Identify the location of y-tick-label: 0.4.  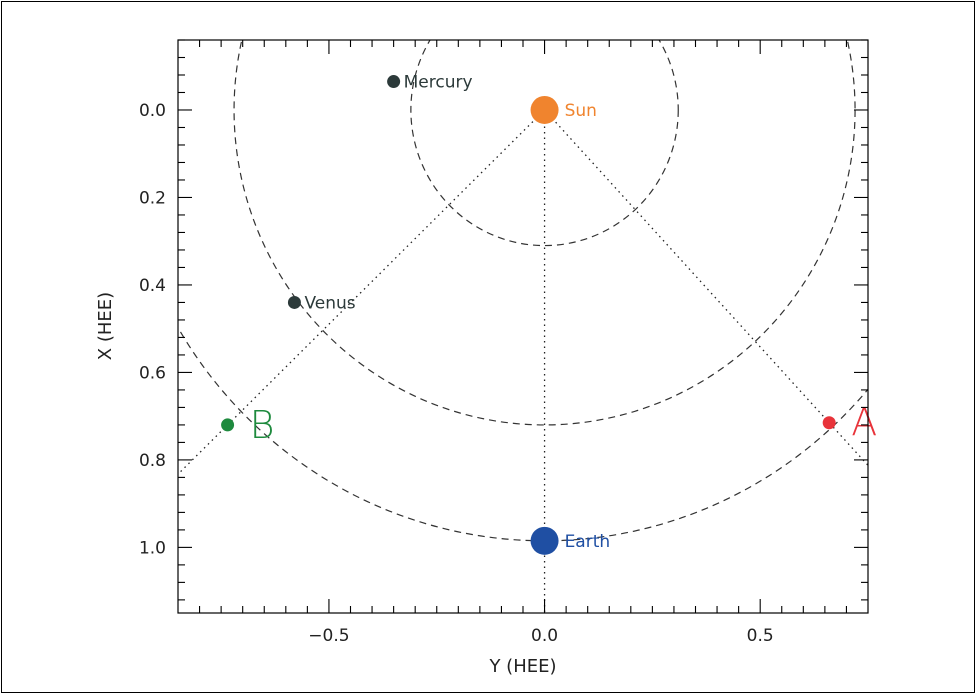
(152, 286).